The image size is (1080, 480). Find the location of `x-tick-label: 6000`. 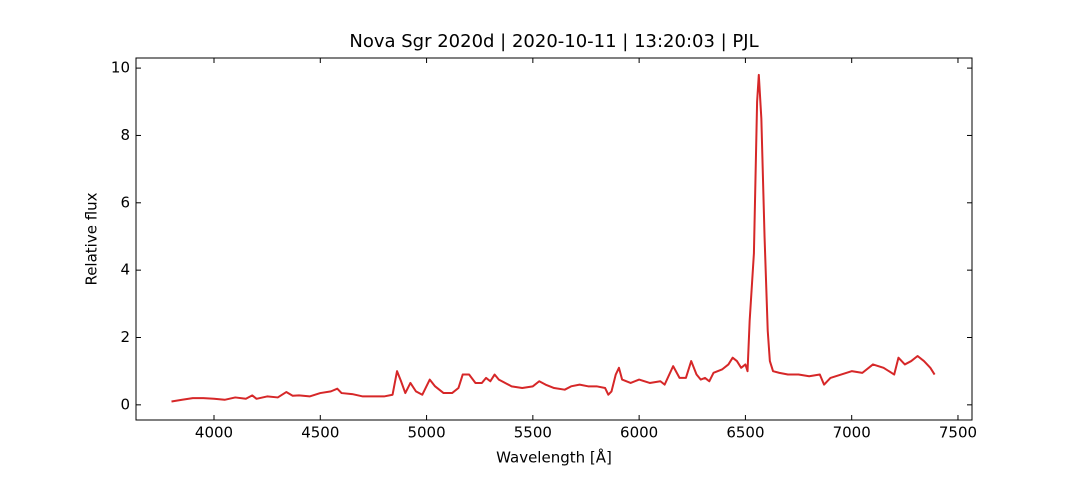

x-tick-label: 6000 is located at coordinates (639, 433).